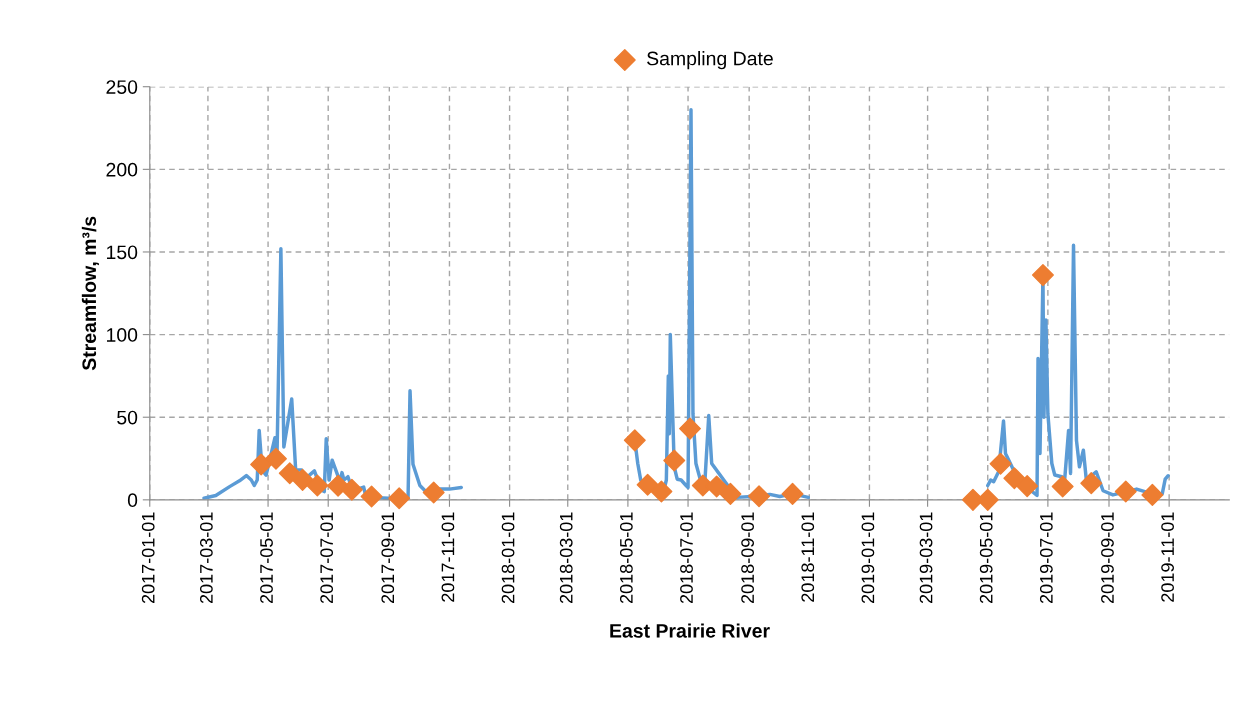 The height and width of the screenshot is (705, 1248). Describe the element at coordinates (122, 87) in the screenshot. I see `y-tick-label: 250` at that location.